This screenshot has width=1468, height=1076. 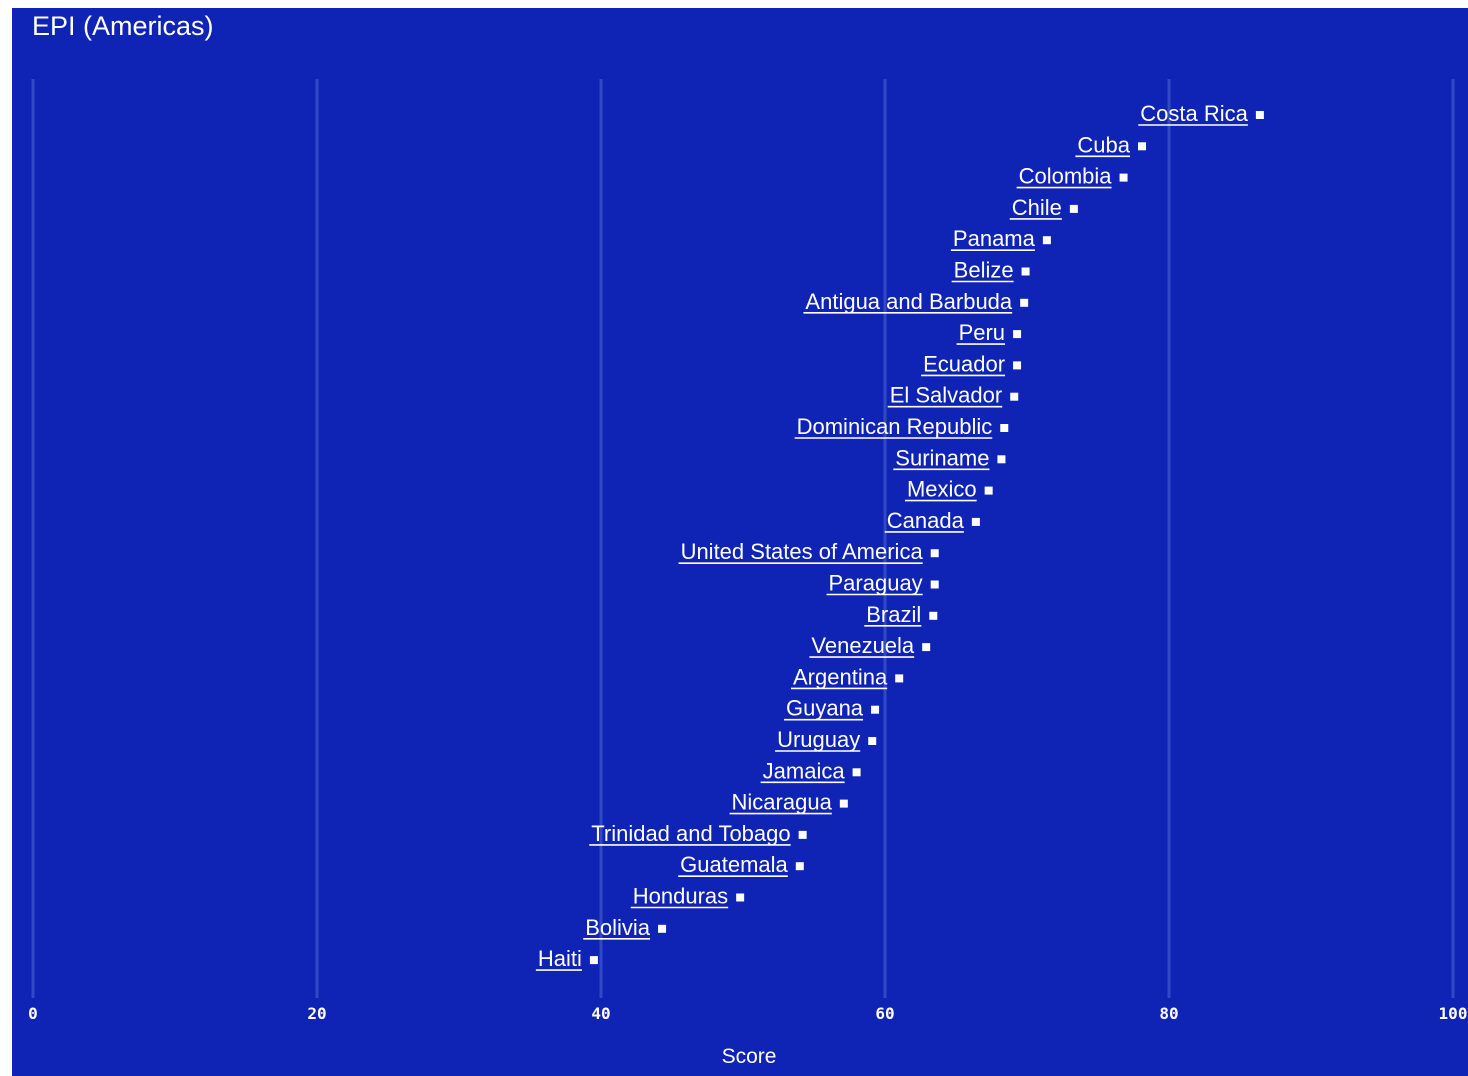 I want to click on data-point-row: Nicaragua, so click(x=788, y=802).